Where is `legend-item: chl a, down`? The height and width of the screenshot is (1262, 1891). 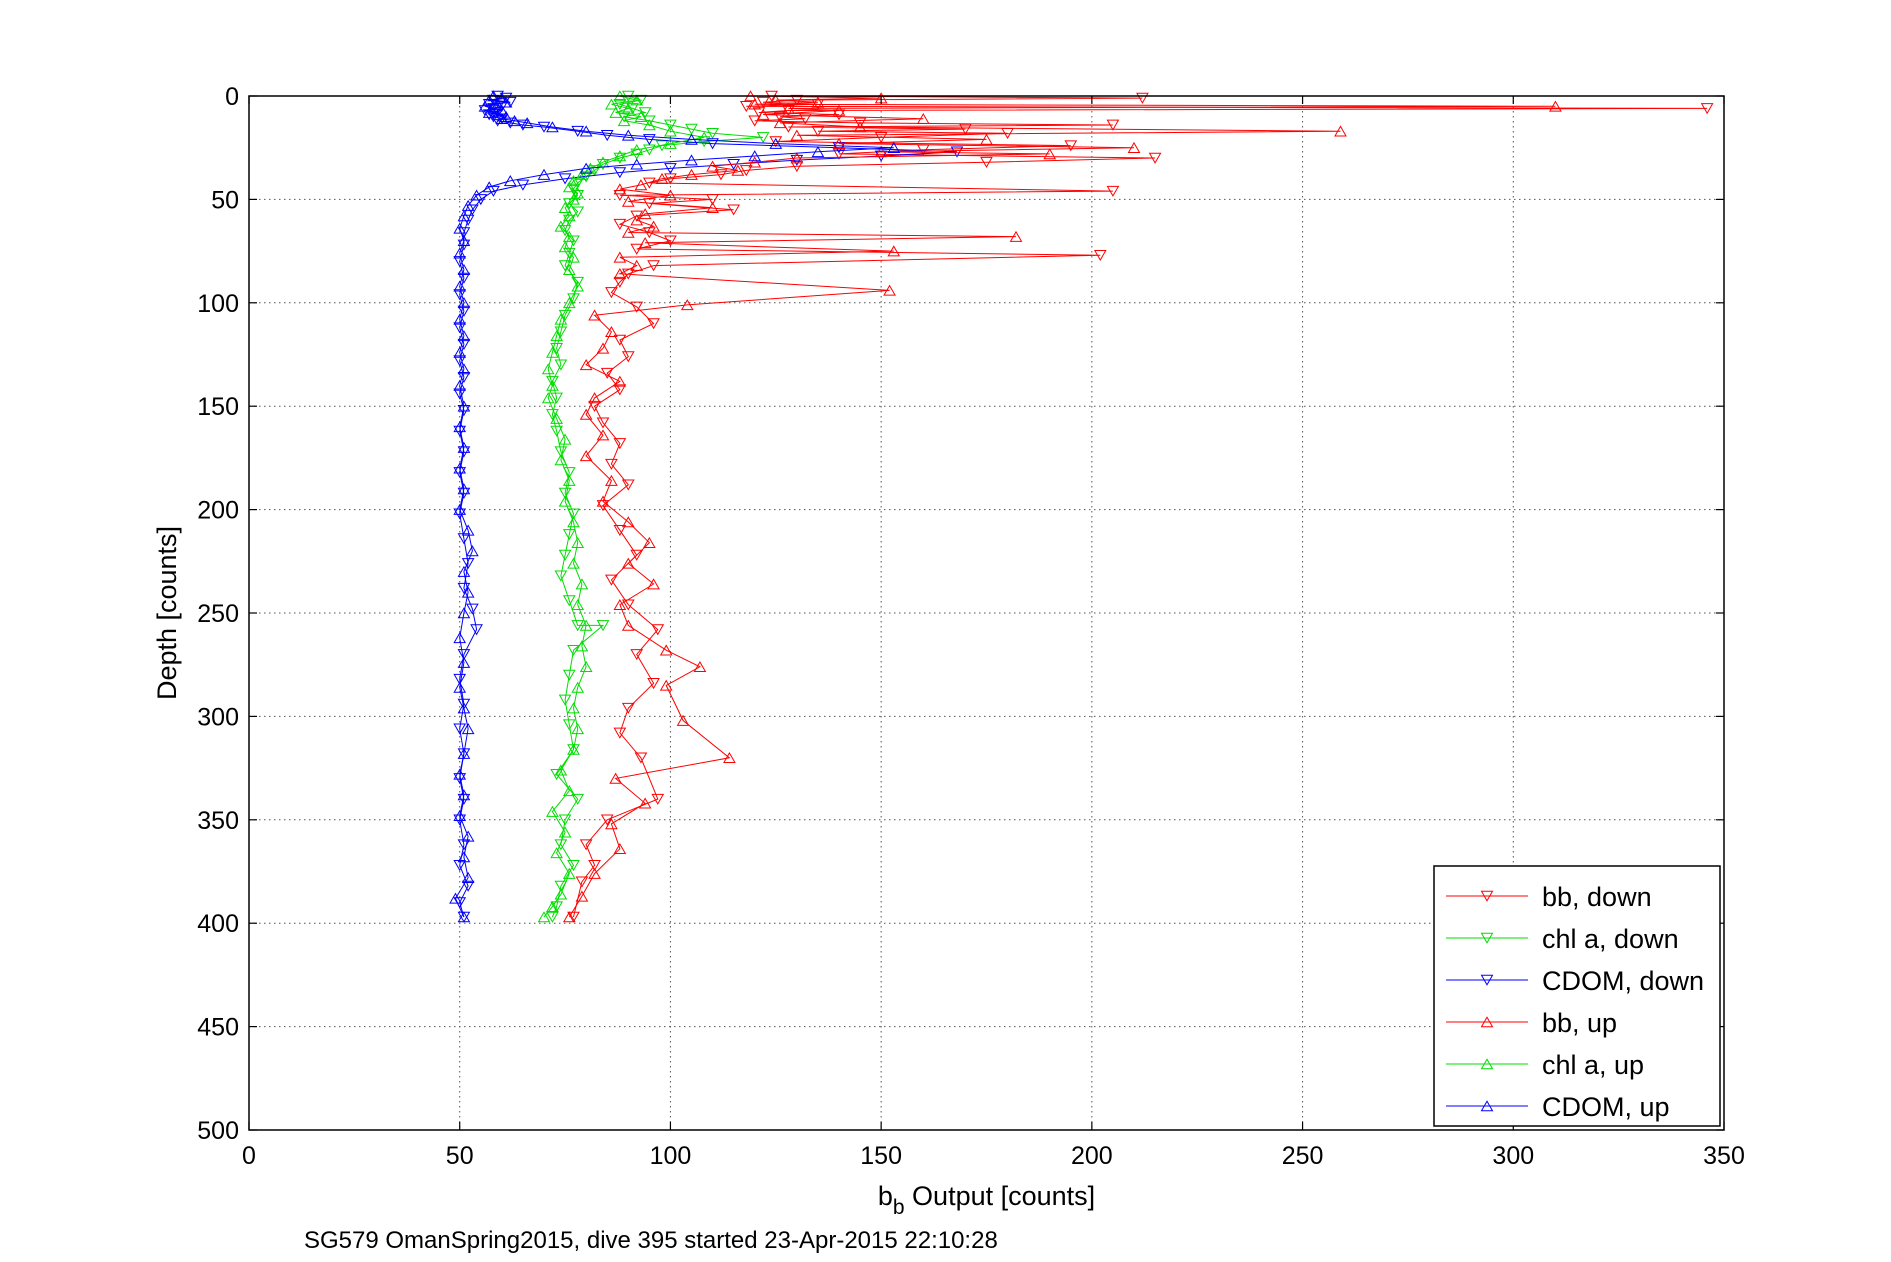 legend-item: chl a, down is located at coordinates (1562, 939).